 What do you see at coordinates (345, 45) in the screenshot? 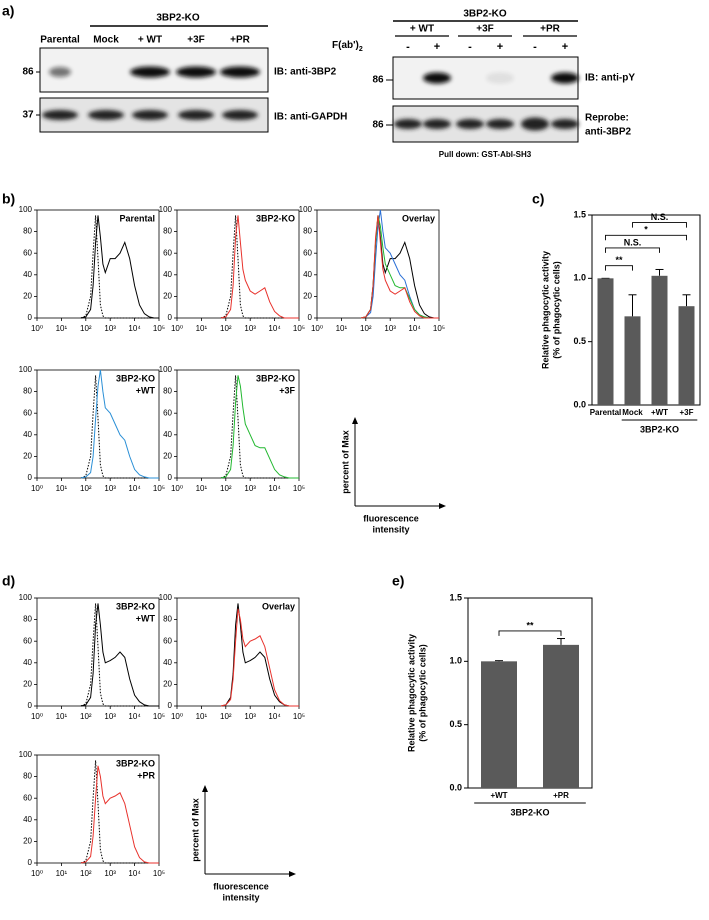
I see `treatment: F(ab')` at bounding box center [345, 45].